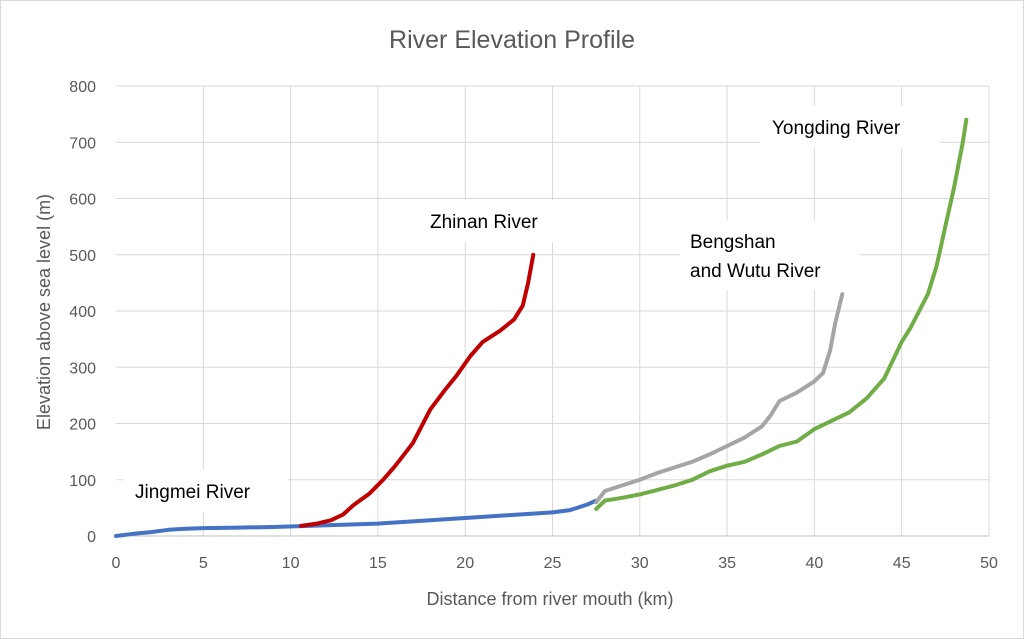 This screenshot has width=1024, height=639. I want to click on series-line-jingmei-river, so click(356, 518).